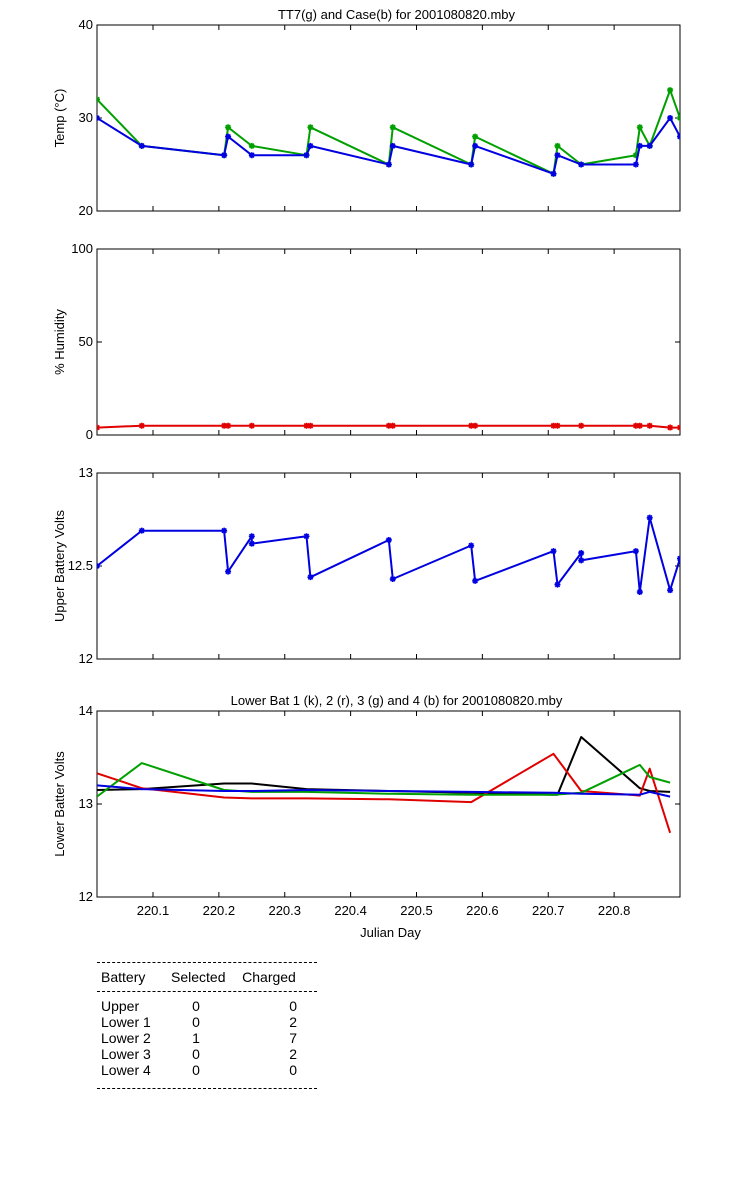  What do you see at coordinates (207, 1054) in the screenshot?
I see `table-row: Lower 3 0 2` at bounding box center [207, 1054].